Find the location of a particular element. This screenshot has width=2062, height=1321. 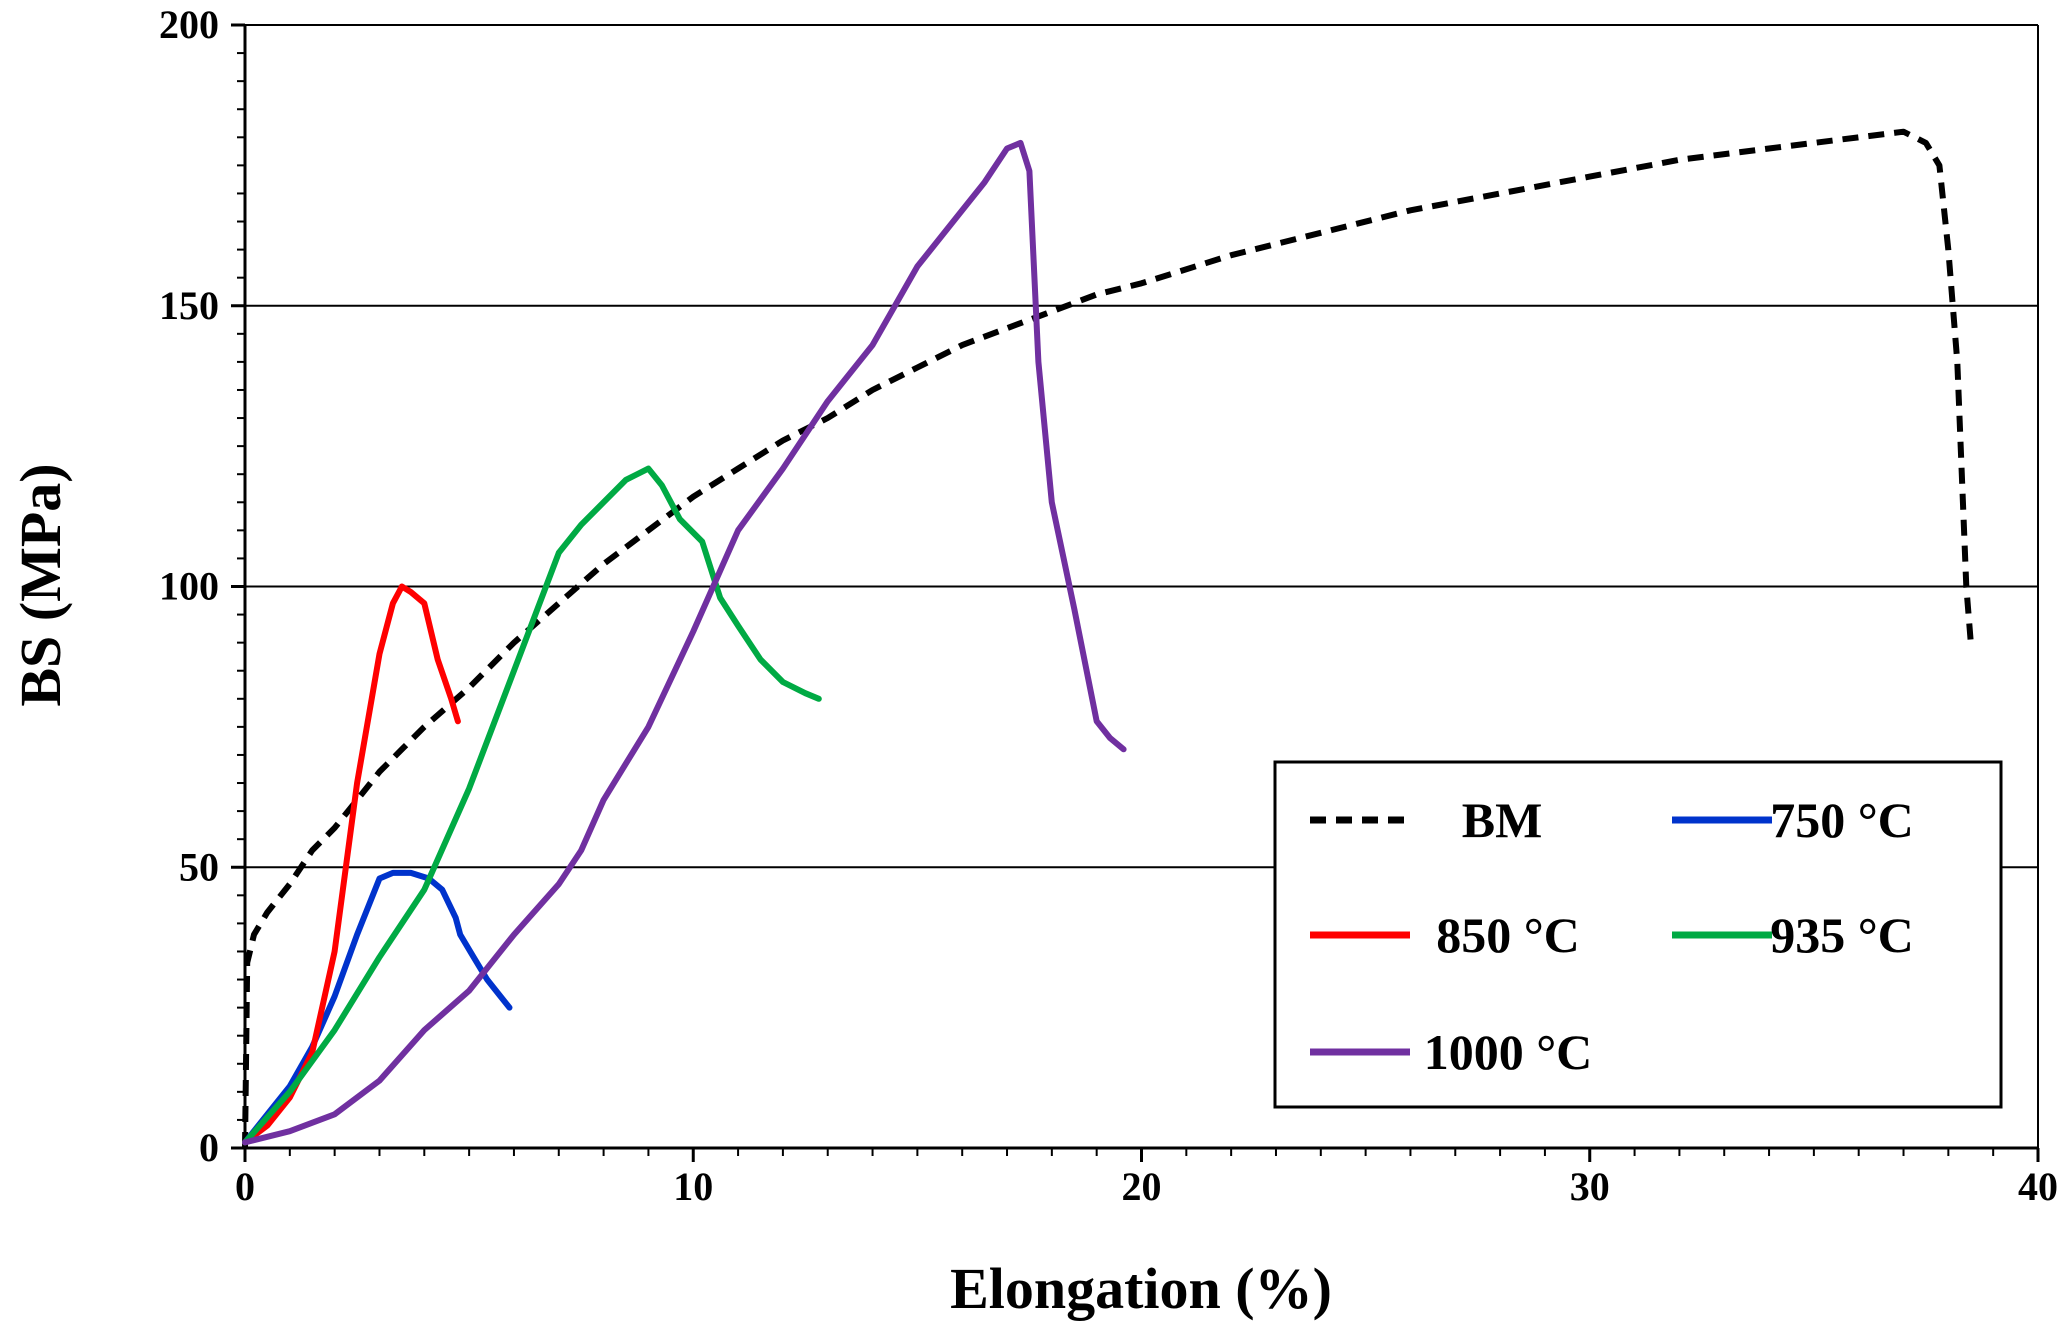

legend-label: 750 °C is located at coordinates (1842, 820).